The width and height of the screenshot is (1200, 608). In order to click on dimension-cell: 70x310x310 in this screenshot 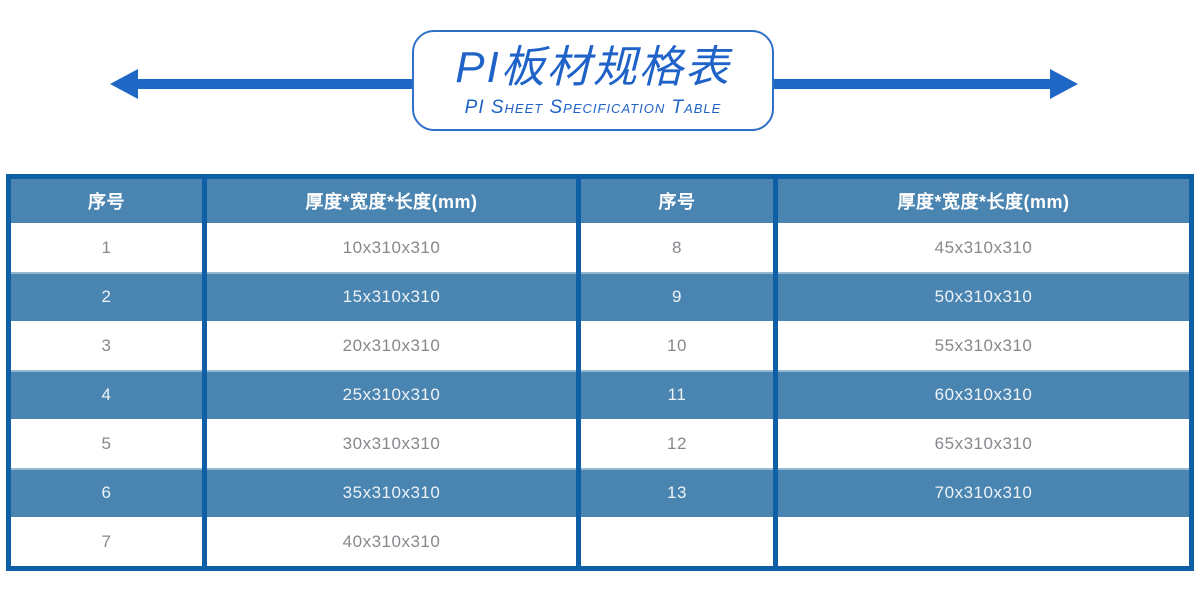, I will do `click(981, 492)`.